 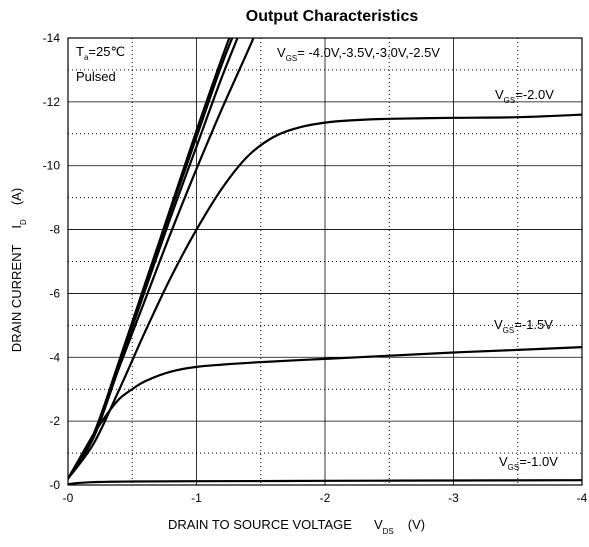 I want to click on y-axis-label: DRAIN CURRENTID(A), so click(x=18, y=270).